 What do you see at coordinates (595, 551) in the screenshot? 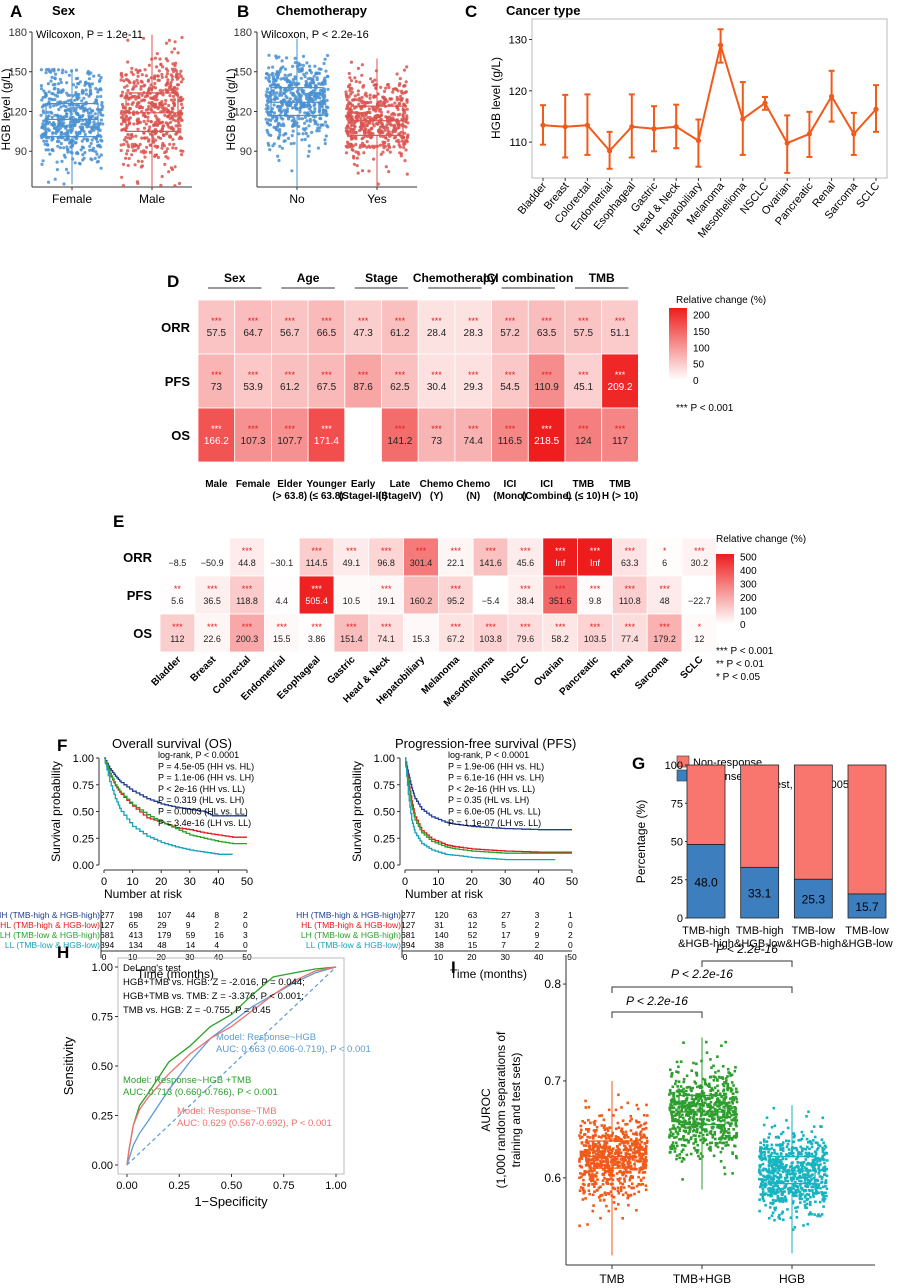
I see `significance-stars: ***` at bounding box center [595, 551].